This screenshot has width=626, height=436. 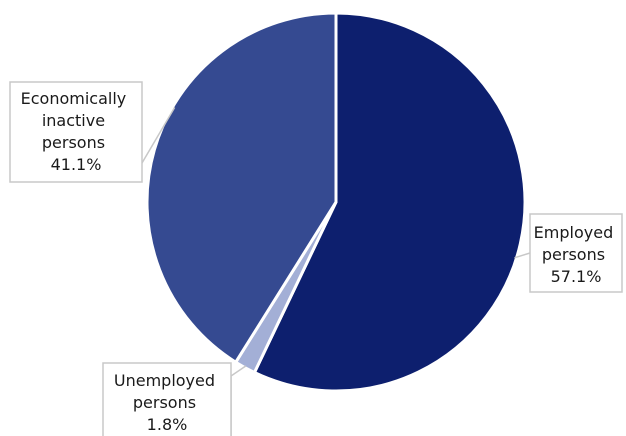 What do you see at coordinates (73, 142) in the screenshot?
I see `data-label-inactive-line-3: persons` at bounding box center [73, 142].